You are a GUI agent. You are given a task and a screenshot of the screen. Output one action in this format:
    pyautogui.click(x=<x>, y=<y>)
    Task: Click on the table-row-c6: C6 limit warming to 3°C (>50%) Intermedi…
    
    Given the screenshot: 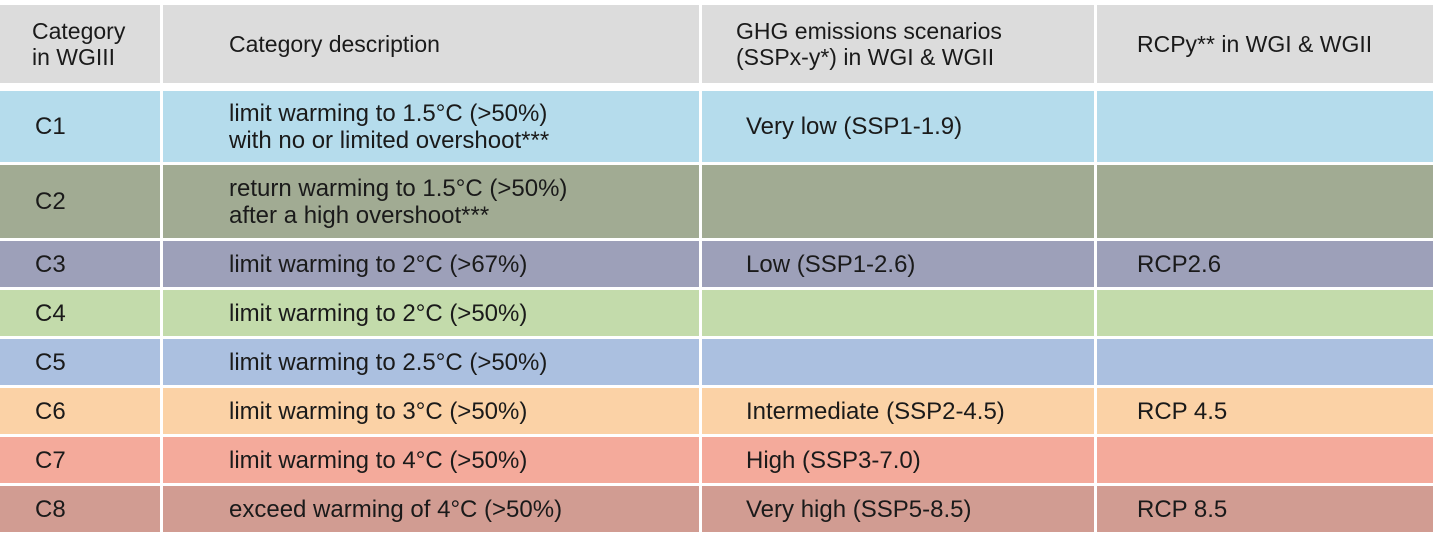 What is the action you would take?
    pyautogui.click(x=716, y=411)
    